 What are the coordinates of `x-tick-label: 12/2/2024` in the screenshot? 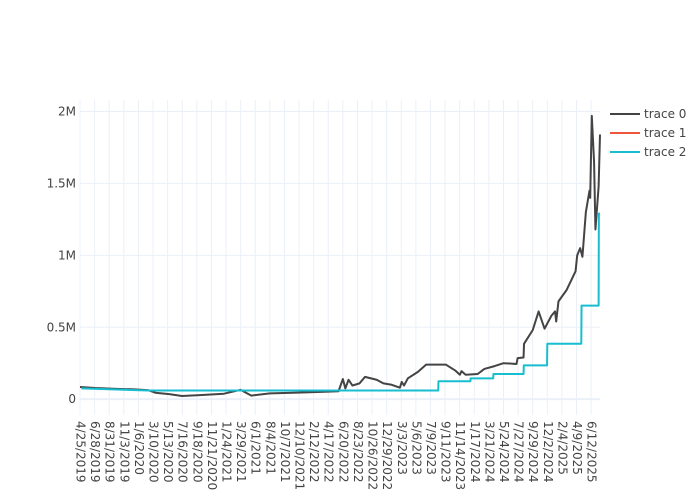 It's located at (548, 452).